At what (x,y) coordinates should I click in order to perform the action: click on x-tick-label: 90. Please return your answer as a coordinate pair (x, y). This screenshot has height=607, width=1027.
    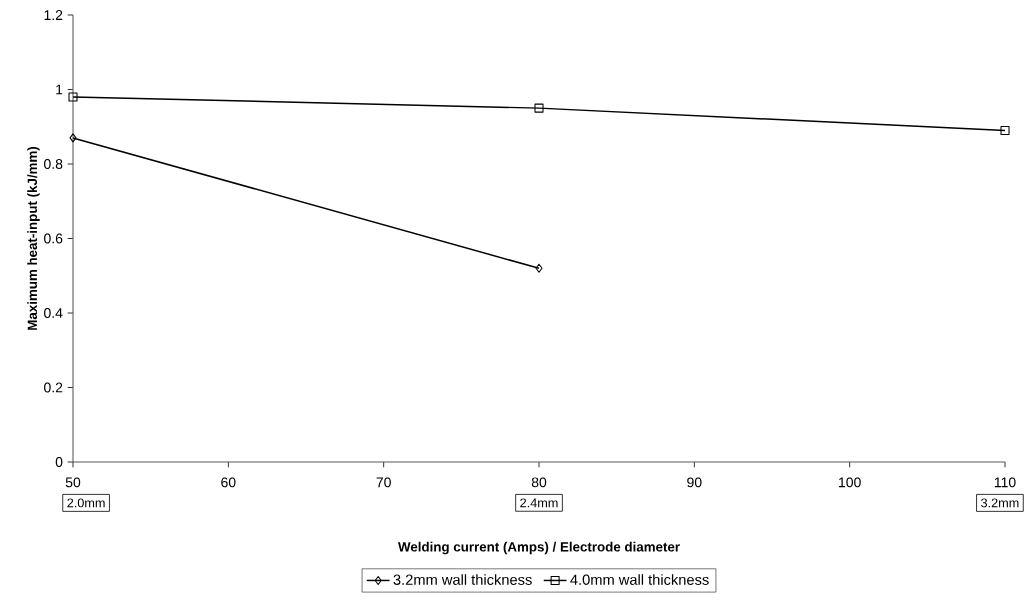
    Looking at the image, I should click on (694, 482).